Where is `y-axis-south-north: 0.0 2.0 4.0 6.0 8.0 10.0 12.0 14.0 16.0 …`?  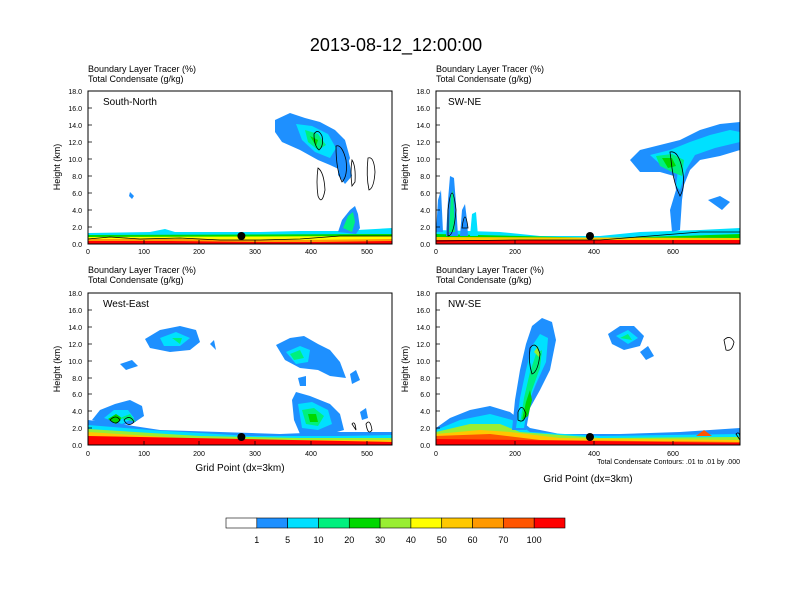 y-axis-south-north: 0.0 2.0 4.0 6.0 8.0 10.0 12.0 14.0 16.0 … is located at coordinates (80, 169).